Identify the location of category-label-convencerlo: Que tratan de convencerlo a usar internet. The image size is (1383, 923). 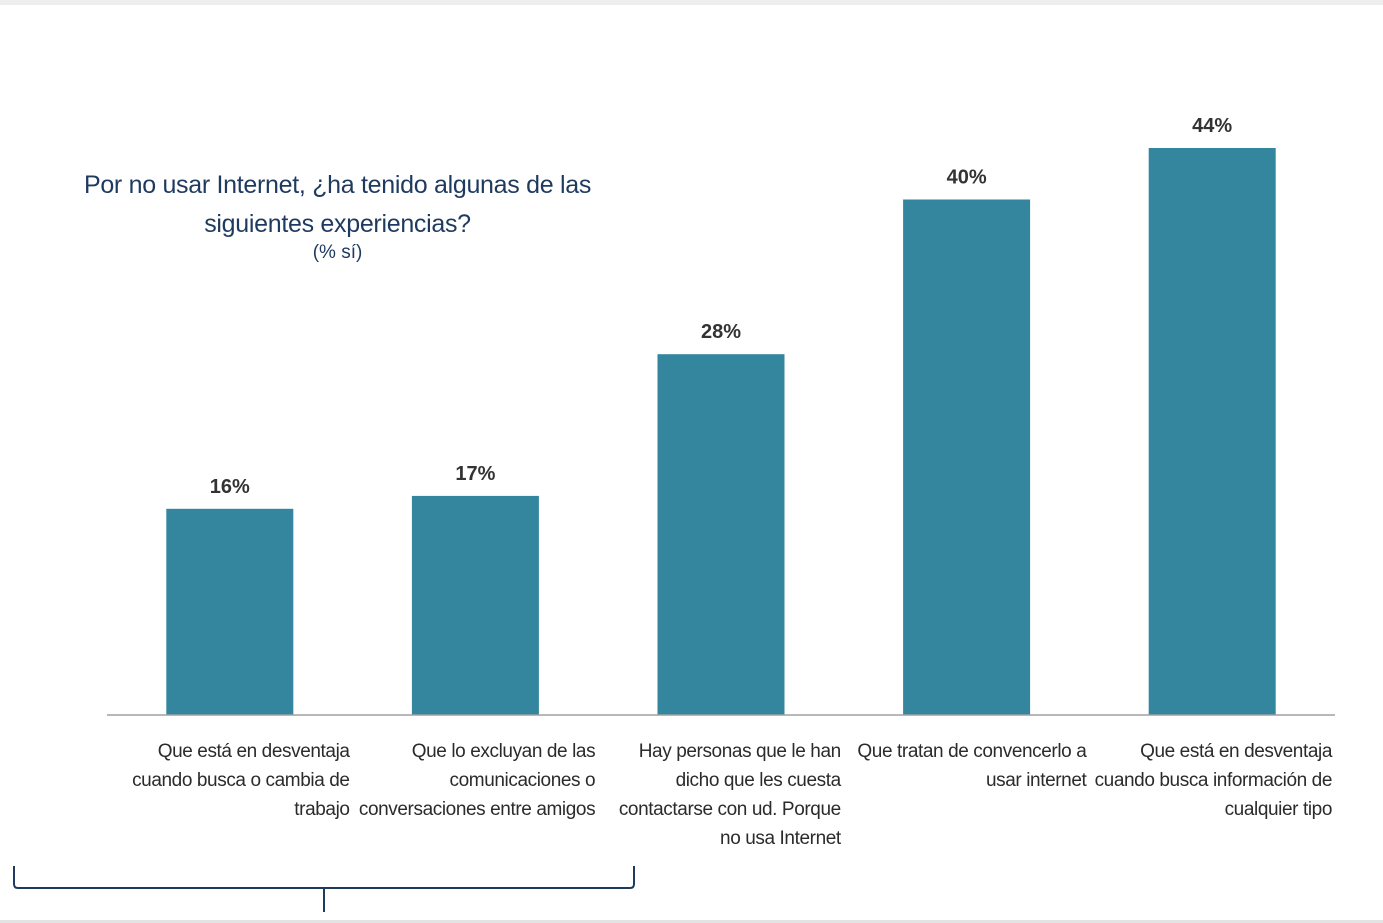
(966, 766).